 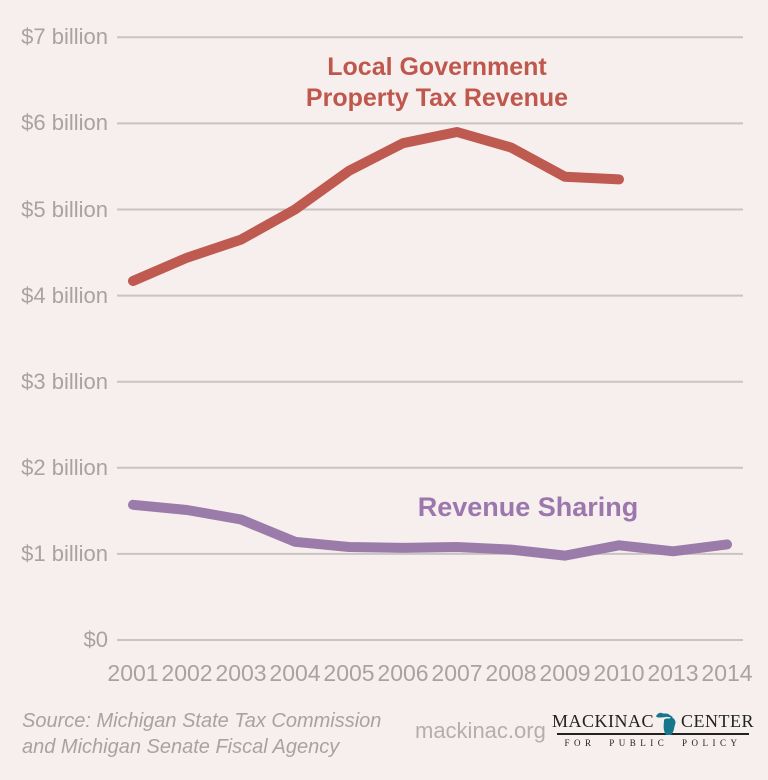 What do you see at coordinates (187, 673) in the screenshot?
I see `x-axis-label: 2002` at bounding box center [187, 673].